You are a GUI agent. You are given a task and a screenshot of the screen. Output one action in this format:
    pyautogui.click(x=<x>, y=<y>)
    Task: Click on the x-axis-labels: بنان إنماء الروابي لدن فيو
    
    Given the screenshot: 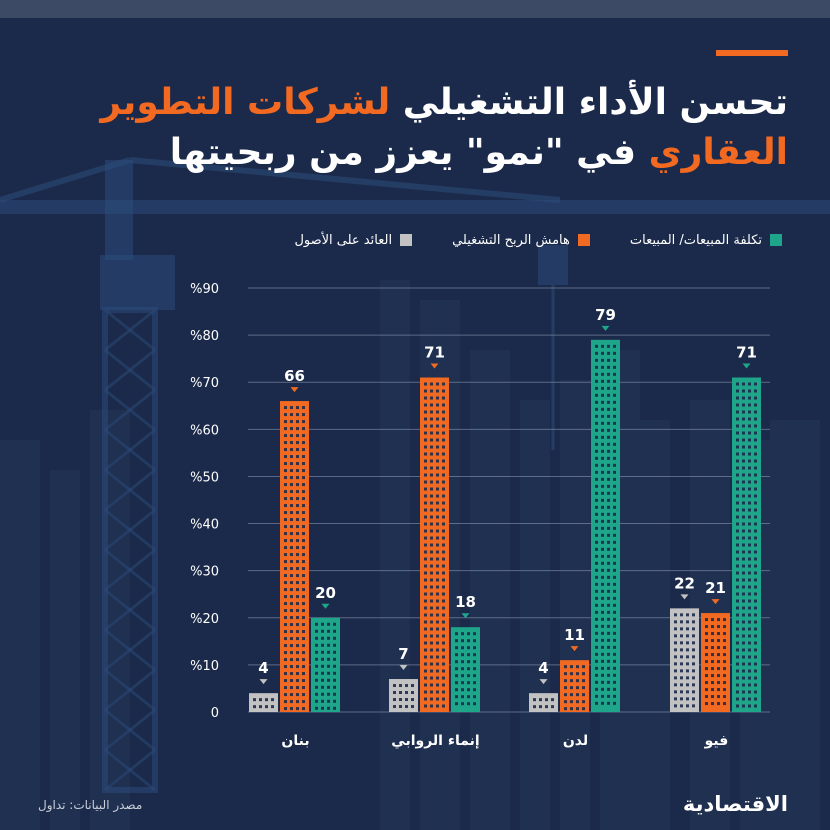 What is the action you would take?
    pyautogui.click(x=504, y=741)
    